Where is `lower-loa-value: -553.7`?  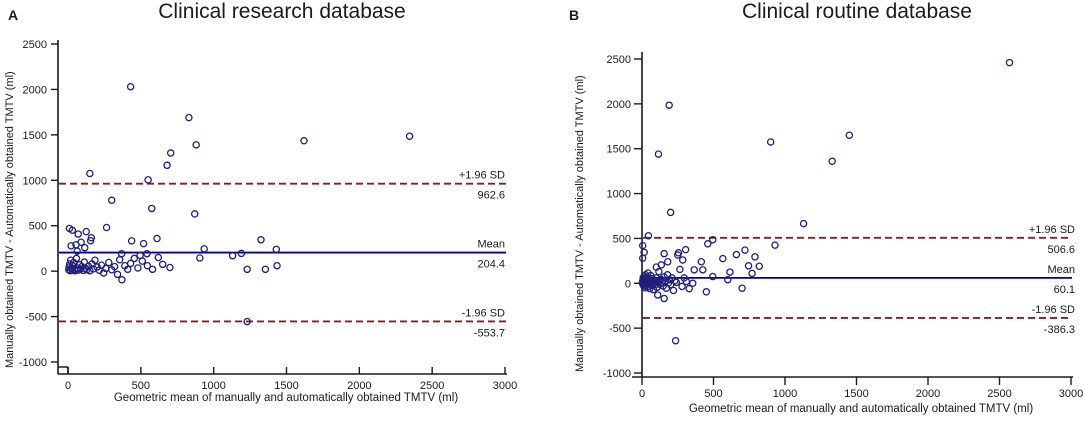
lower-loa-value: -553.7 is located at coordinates (489, 333).